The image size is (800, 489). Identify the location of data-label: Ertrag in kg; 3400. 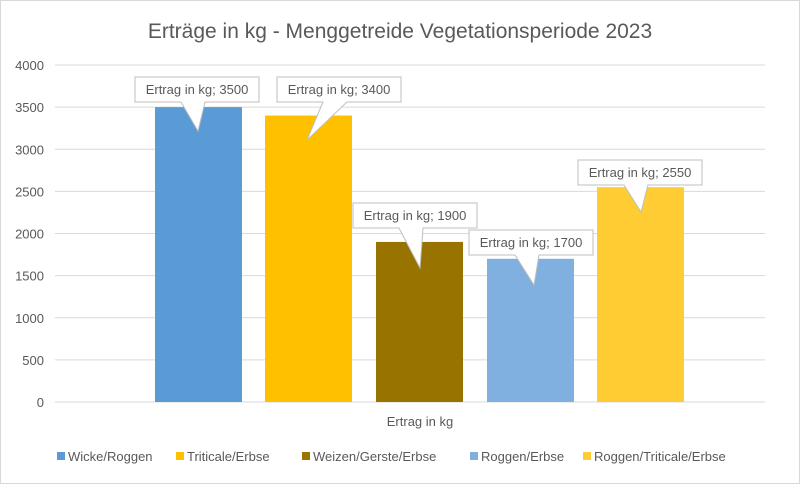
(339, 89).